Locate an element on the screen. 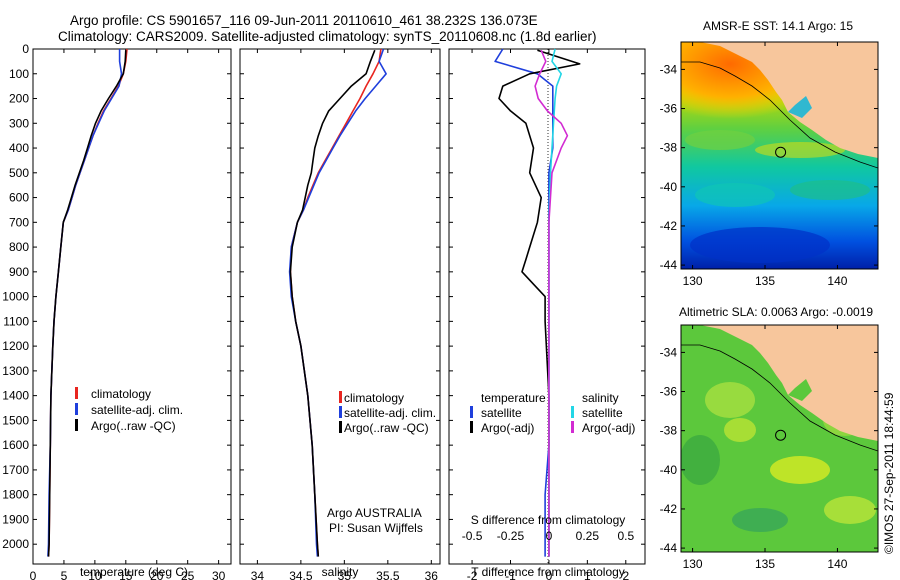 The image size is (900, 580). salinity-x-label: salinity is located at coordinates (340, 572).